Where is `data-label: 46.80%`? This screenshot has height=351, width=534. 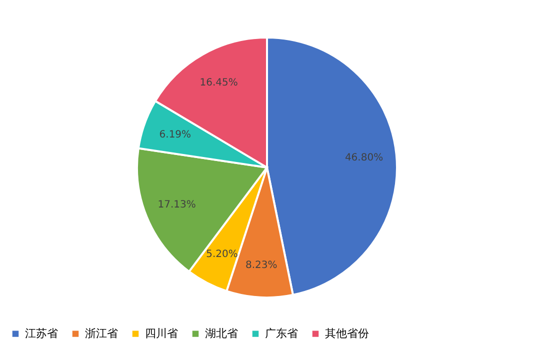 data-label: 46.80% is located at coordinates (364, 158).